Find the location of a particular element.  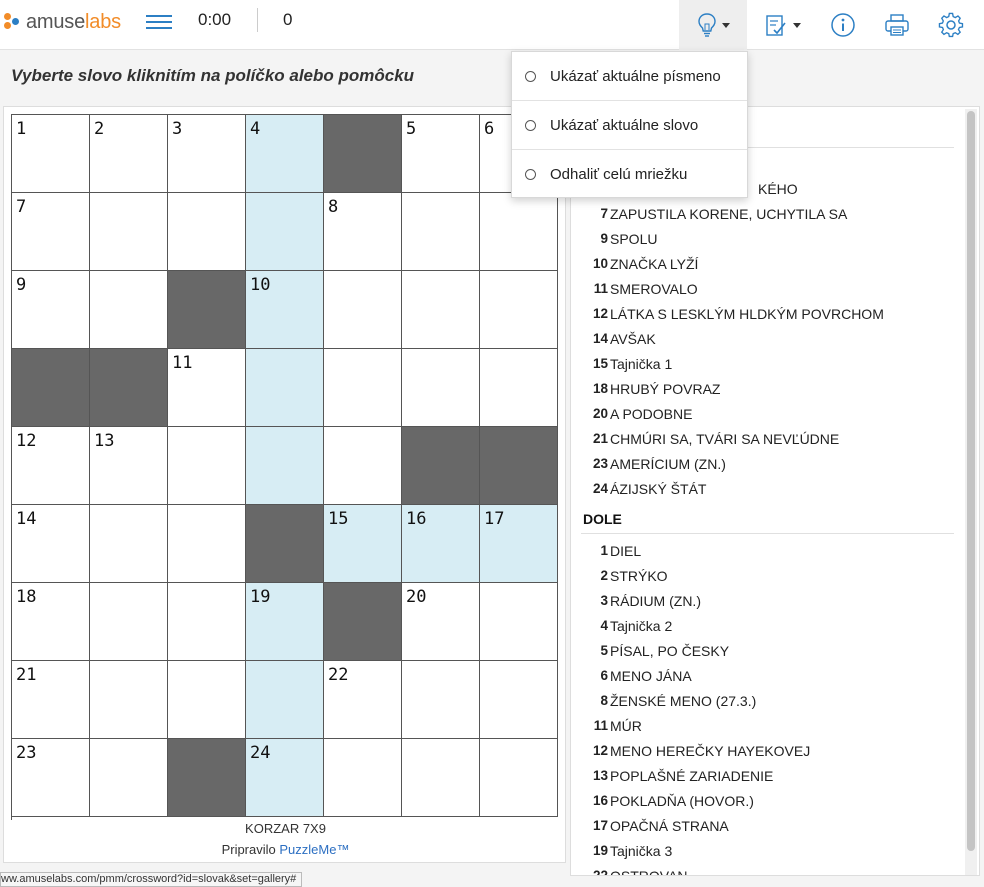

print-button is located at coordinates (897, 25).